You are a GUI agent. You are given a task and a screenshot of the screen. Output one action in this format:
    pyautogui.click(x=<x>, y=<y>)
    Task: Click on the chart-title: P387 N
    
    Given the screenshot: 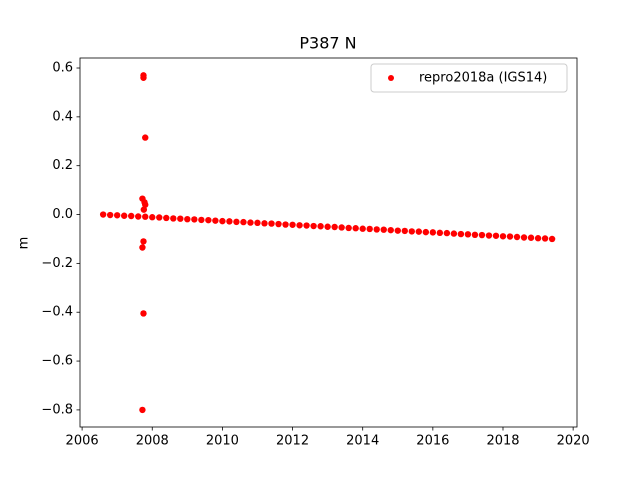 What is the action you would take?
    pyautogui.click(x=327, y=43)
    